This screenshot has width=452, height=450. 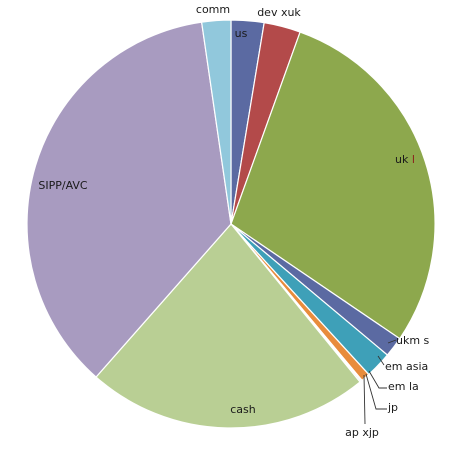 I want to click on leader-line-ukm-s, so click(x=392, y=341).